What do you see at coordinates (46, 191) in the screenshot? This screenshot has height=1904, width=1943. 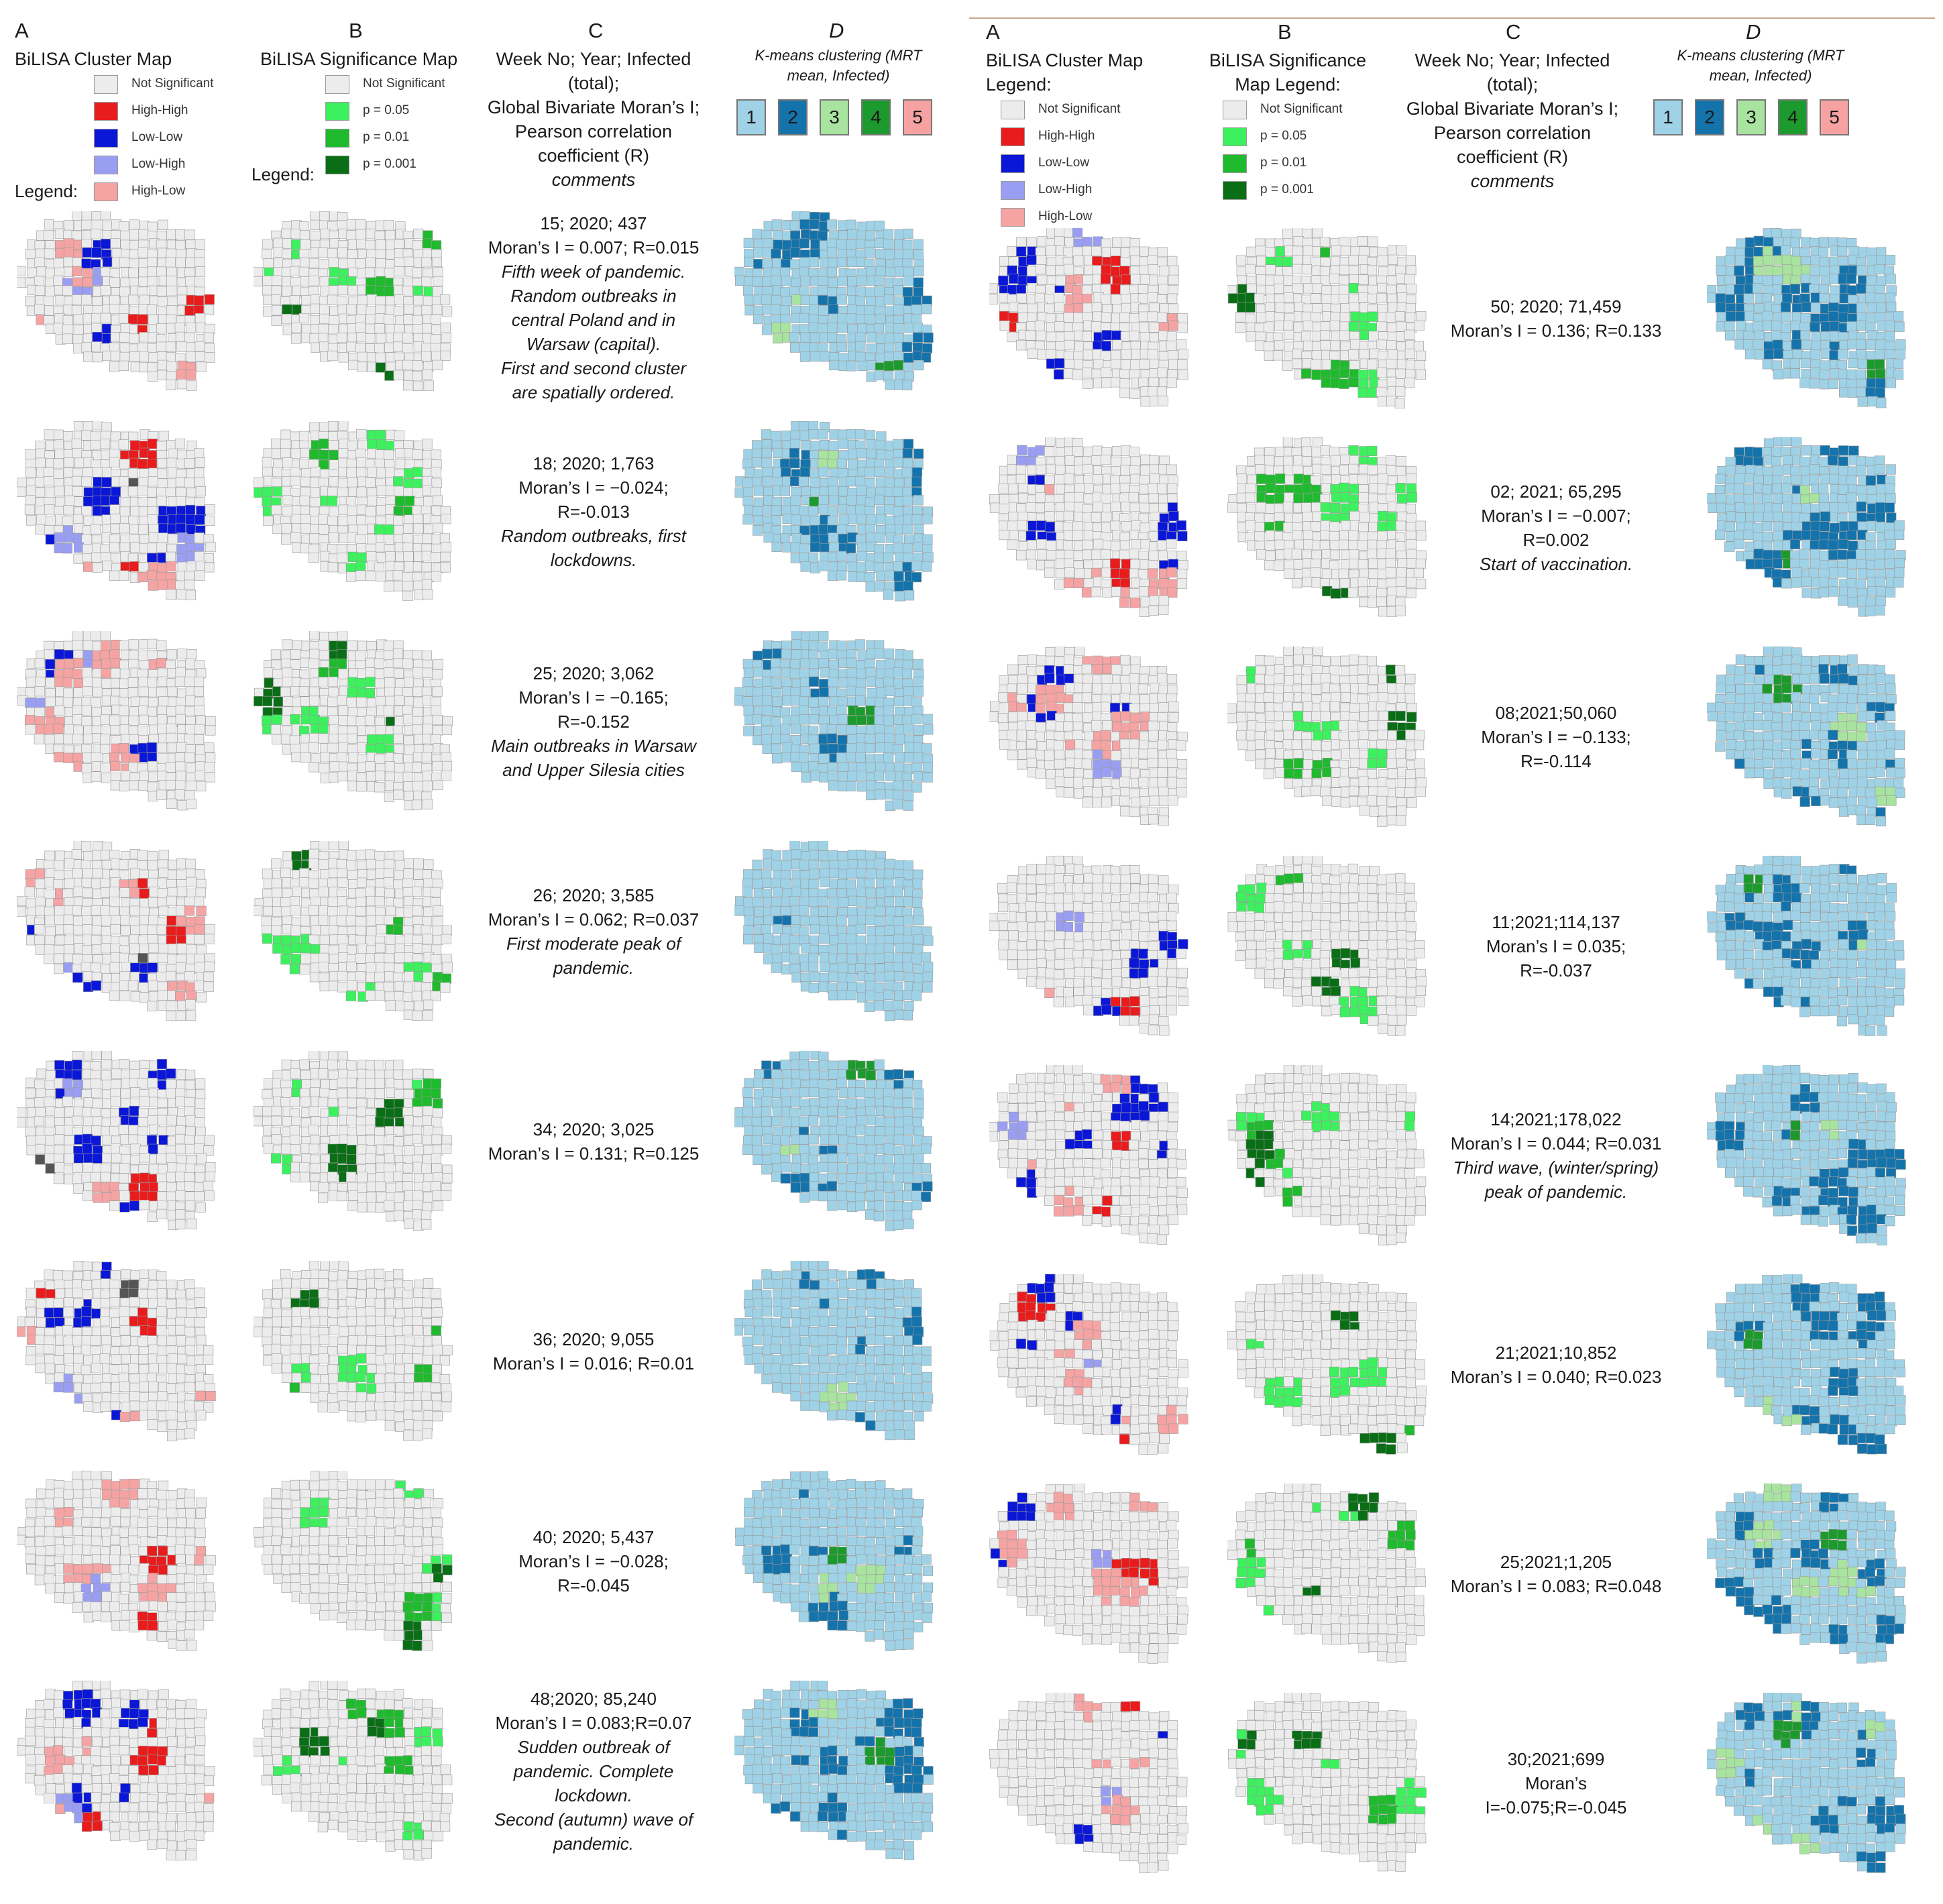 I see `legend-a-label: Legend:` at bounding box center [46, 191].